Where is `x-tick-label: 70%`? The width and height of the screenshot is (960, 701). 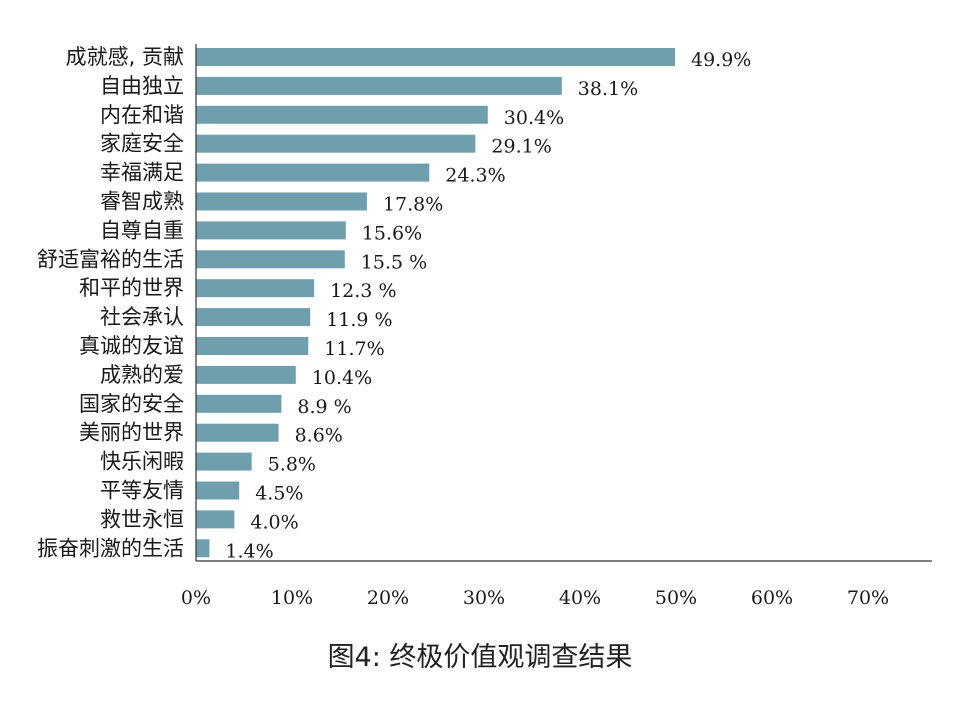
x-tick-label: 70% is located at coordinates (868, 598).